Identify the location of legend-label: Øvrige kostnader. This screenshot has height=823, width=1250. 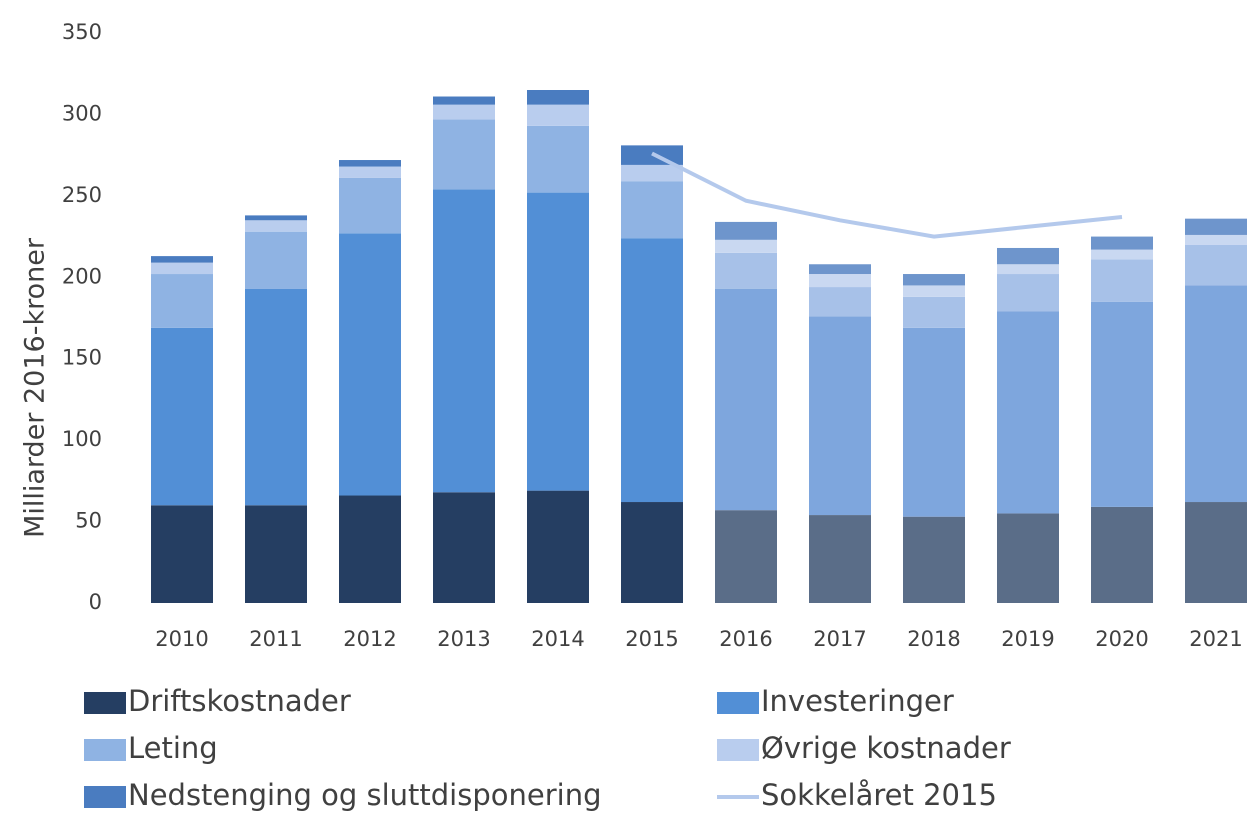
(886, 748).